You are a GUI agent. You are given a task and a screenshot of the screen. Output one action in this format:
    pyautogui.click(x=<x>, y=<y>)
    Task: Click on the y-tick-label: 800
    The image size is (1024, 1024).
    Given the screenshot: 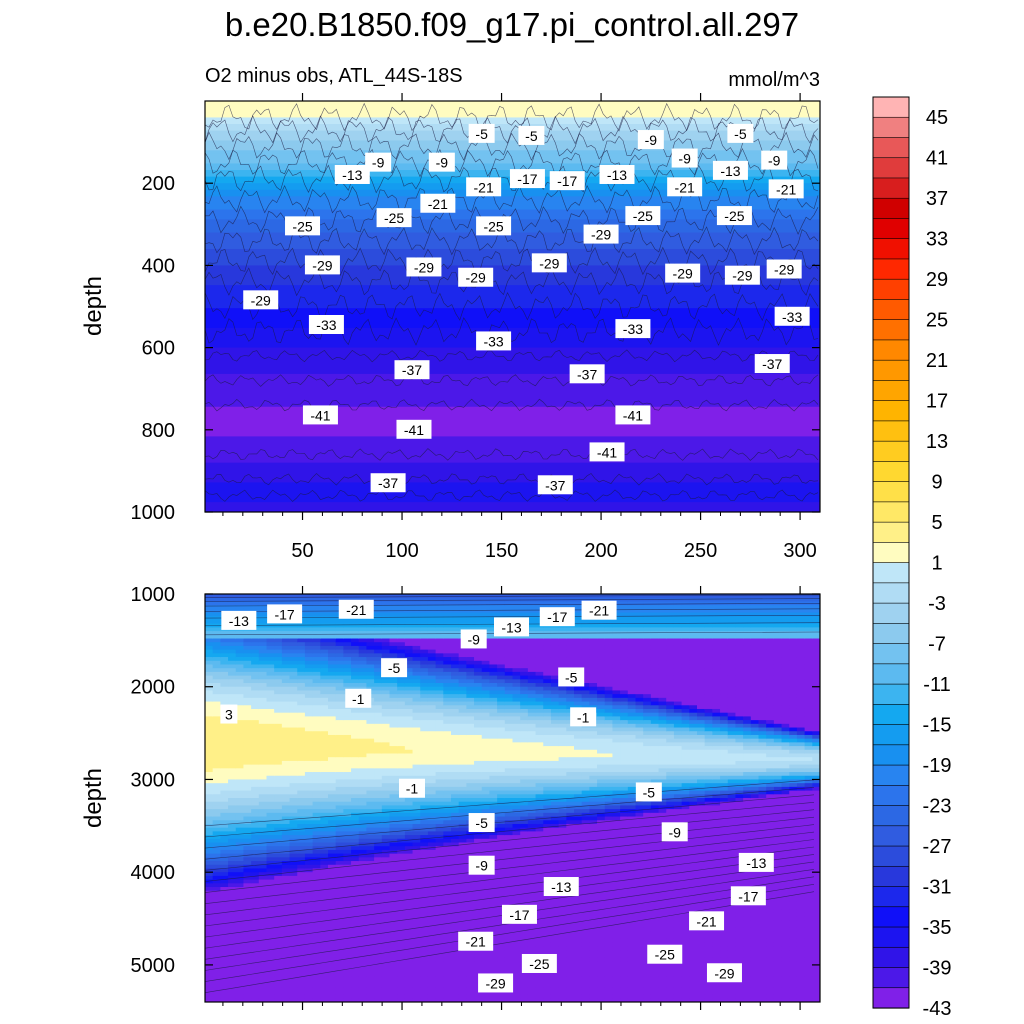 What is the action you would take?
    pyautogui.click(x=158, y=431)
    